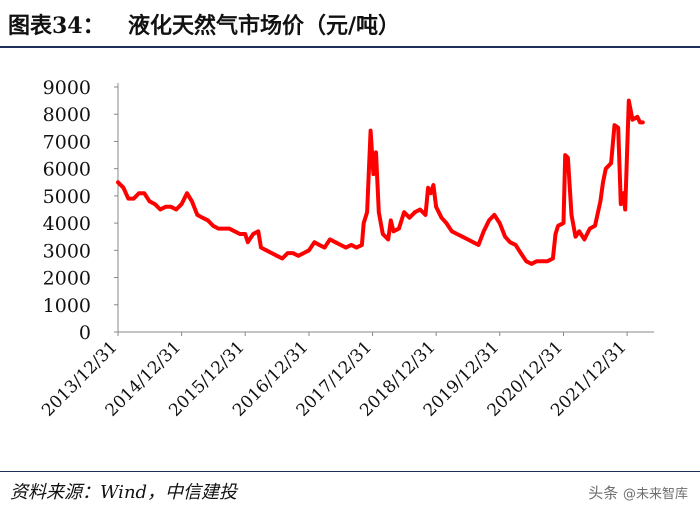 The width and height of the screenshot is (700, 514). Describe the element at coordinates (264, 26) in the screenshot. I see `figure-title: 液化天然气市场价（元/吨）` at that location.